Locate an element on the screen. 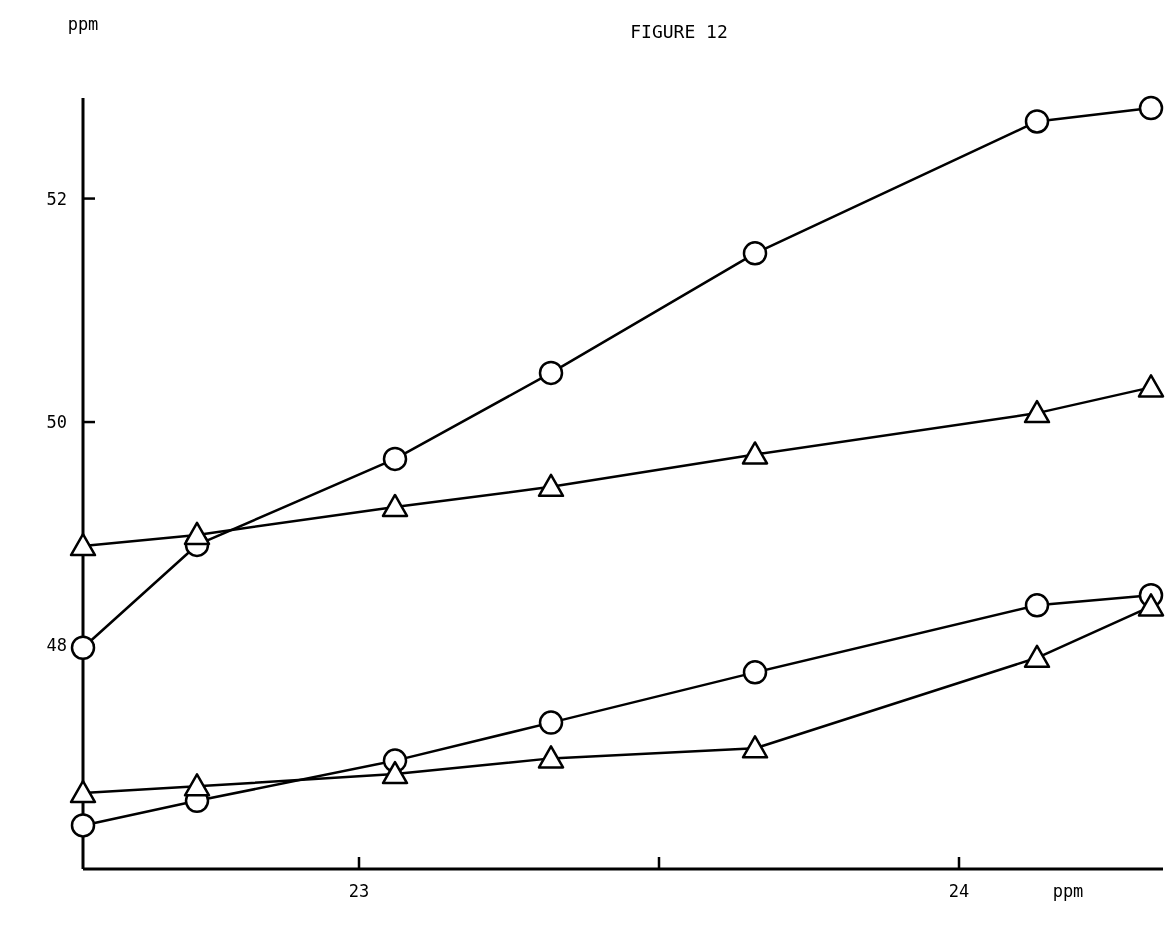 This screenshot has width=1175, height=929. x-tick-label: 23 is located at coordinates (359, 891).